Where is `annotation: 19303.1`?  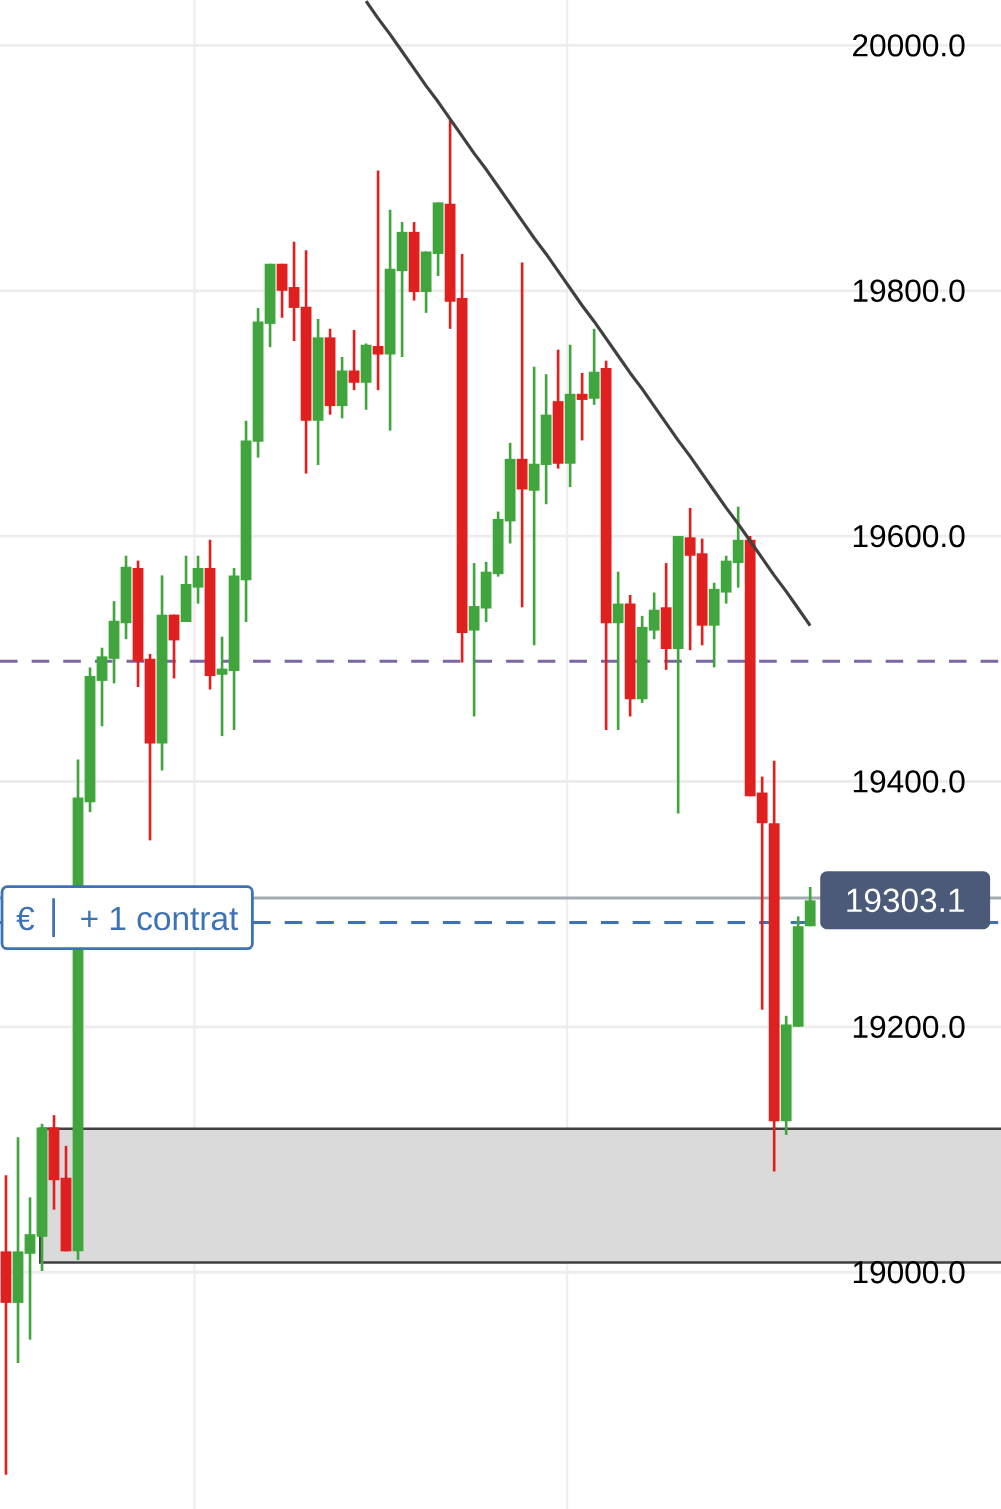 annotation: 19303.1 is located at coordinates (905, 900).